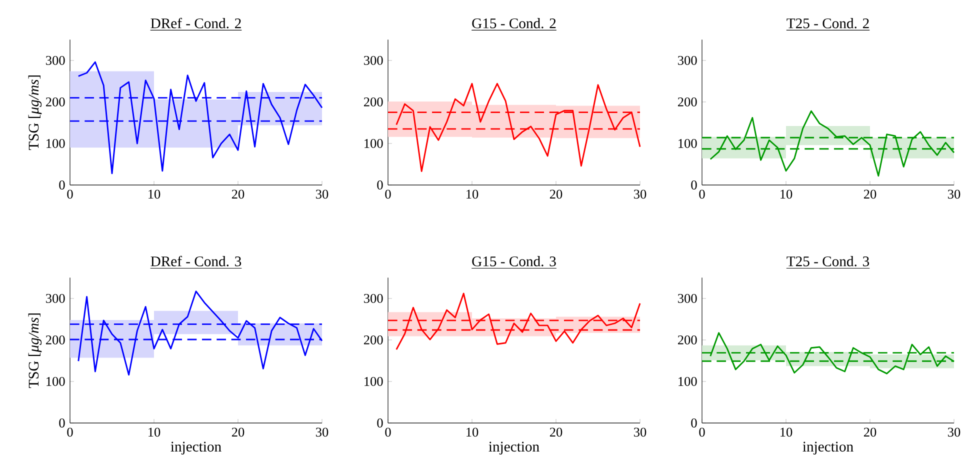  What do you see at coordinates (827, 23) in the screenshot?
I see `chart-title: T25 - Cond. 2` at bounding box center [827, 23].